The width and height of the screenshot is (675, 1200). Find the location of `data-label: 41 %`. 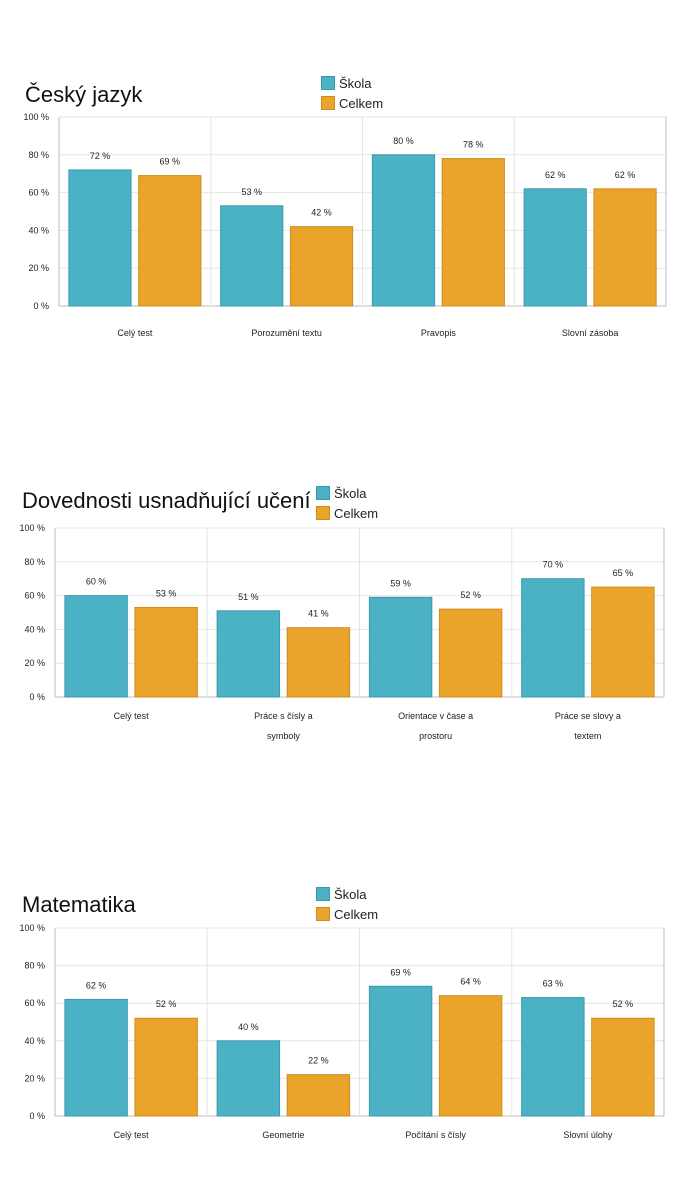

data-label: 41 % is located at coordinates (318, 614).